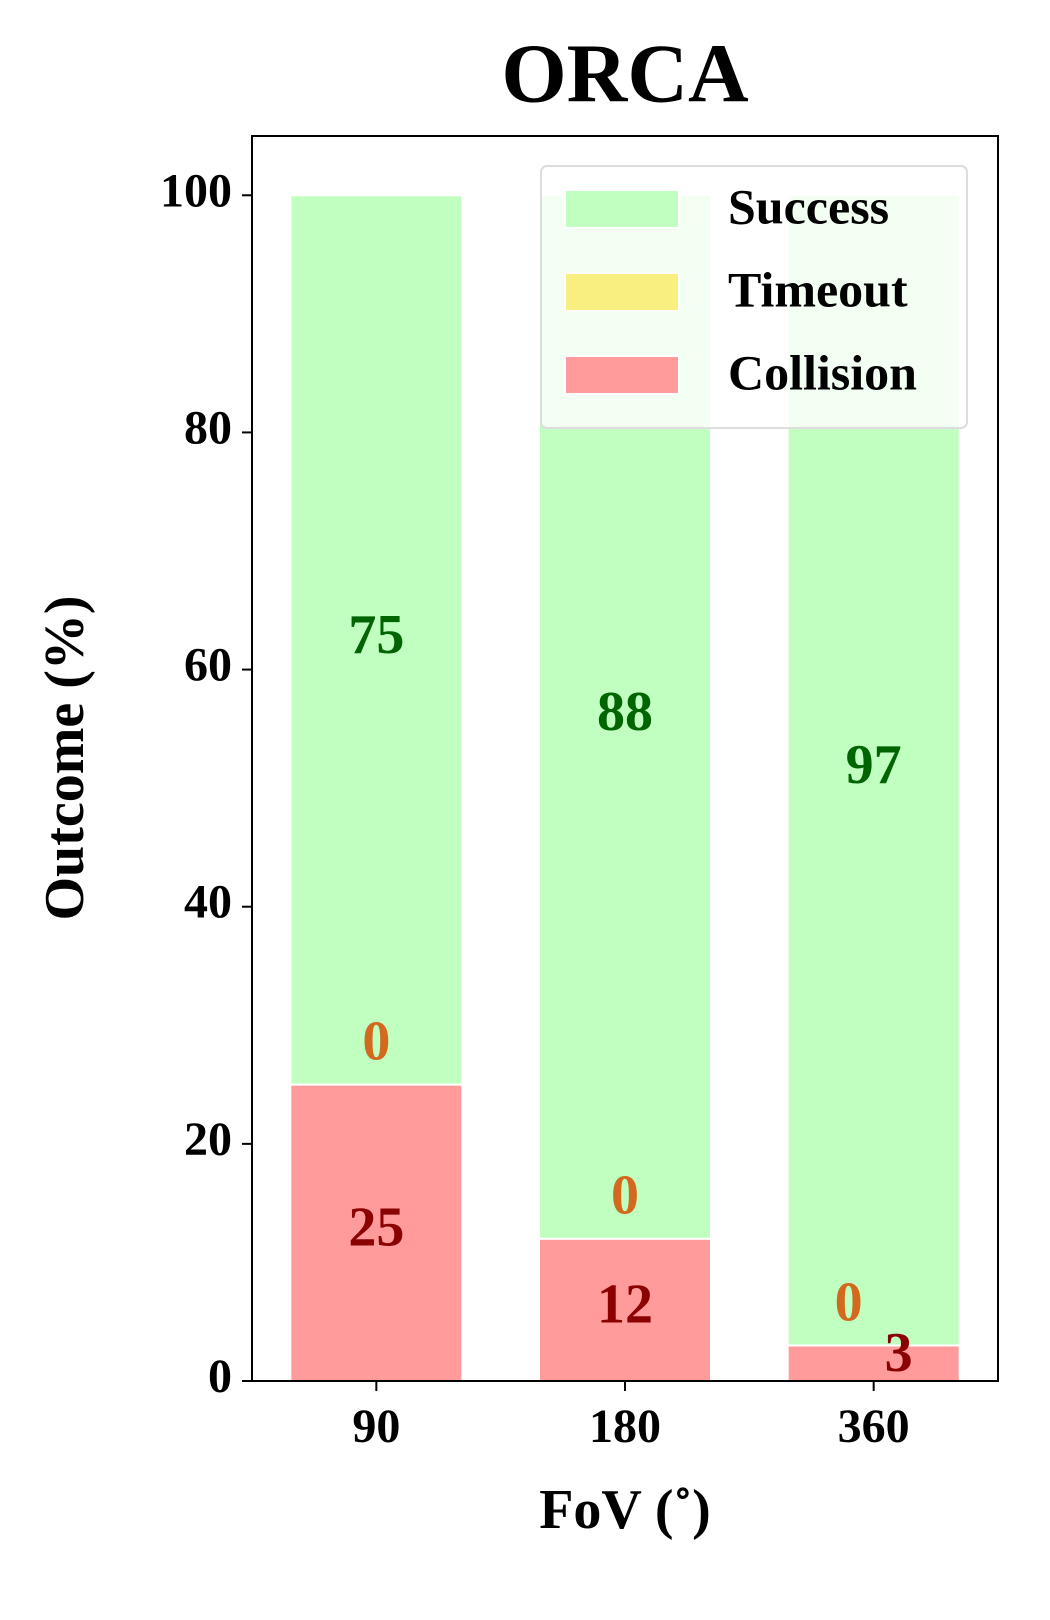  Describe the element at coordinates (818, 289) in the screenshot. I see `legend-label: Timeout` at that location.